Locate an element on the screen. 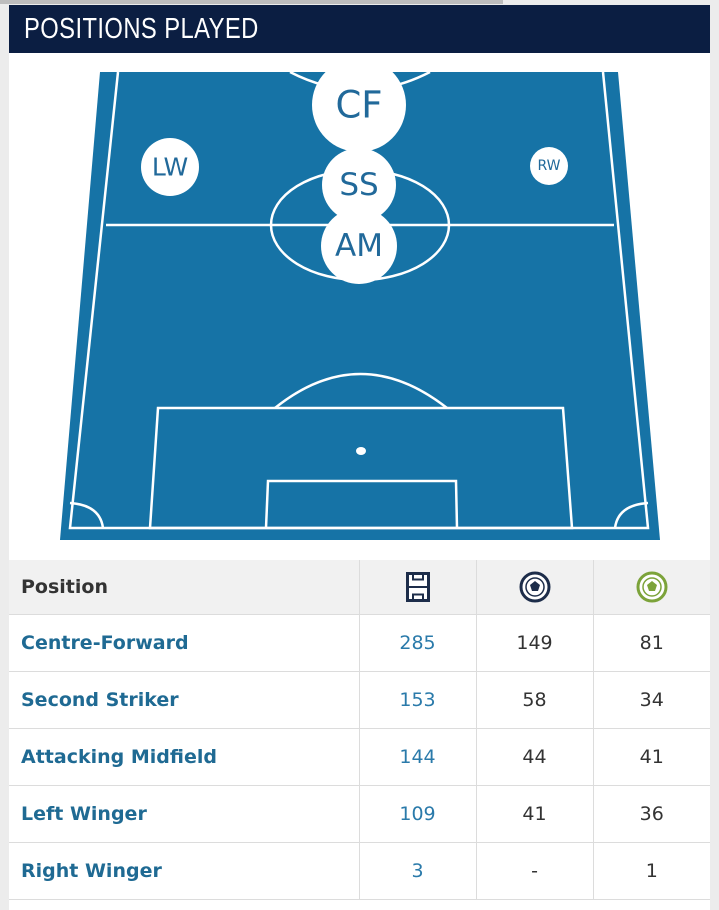 Image resolution: width=719 pixels, height=910 pixels. table-row: Left Winger 109 41 36 is located at coordinates (359, 814).